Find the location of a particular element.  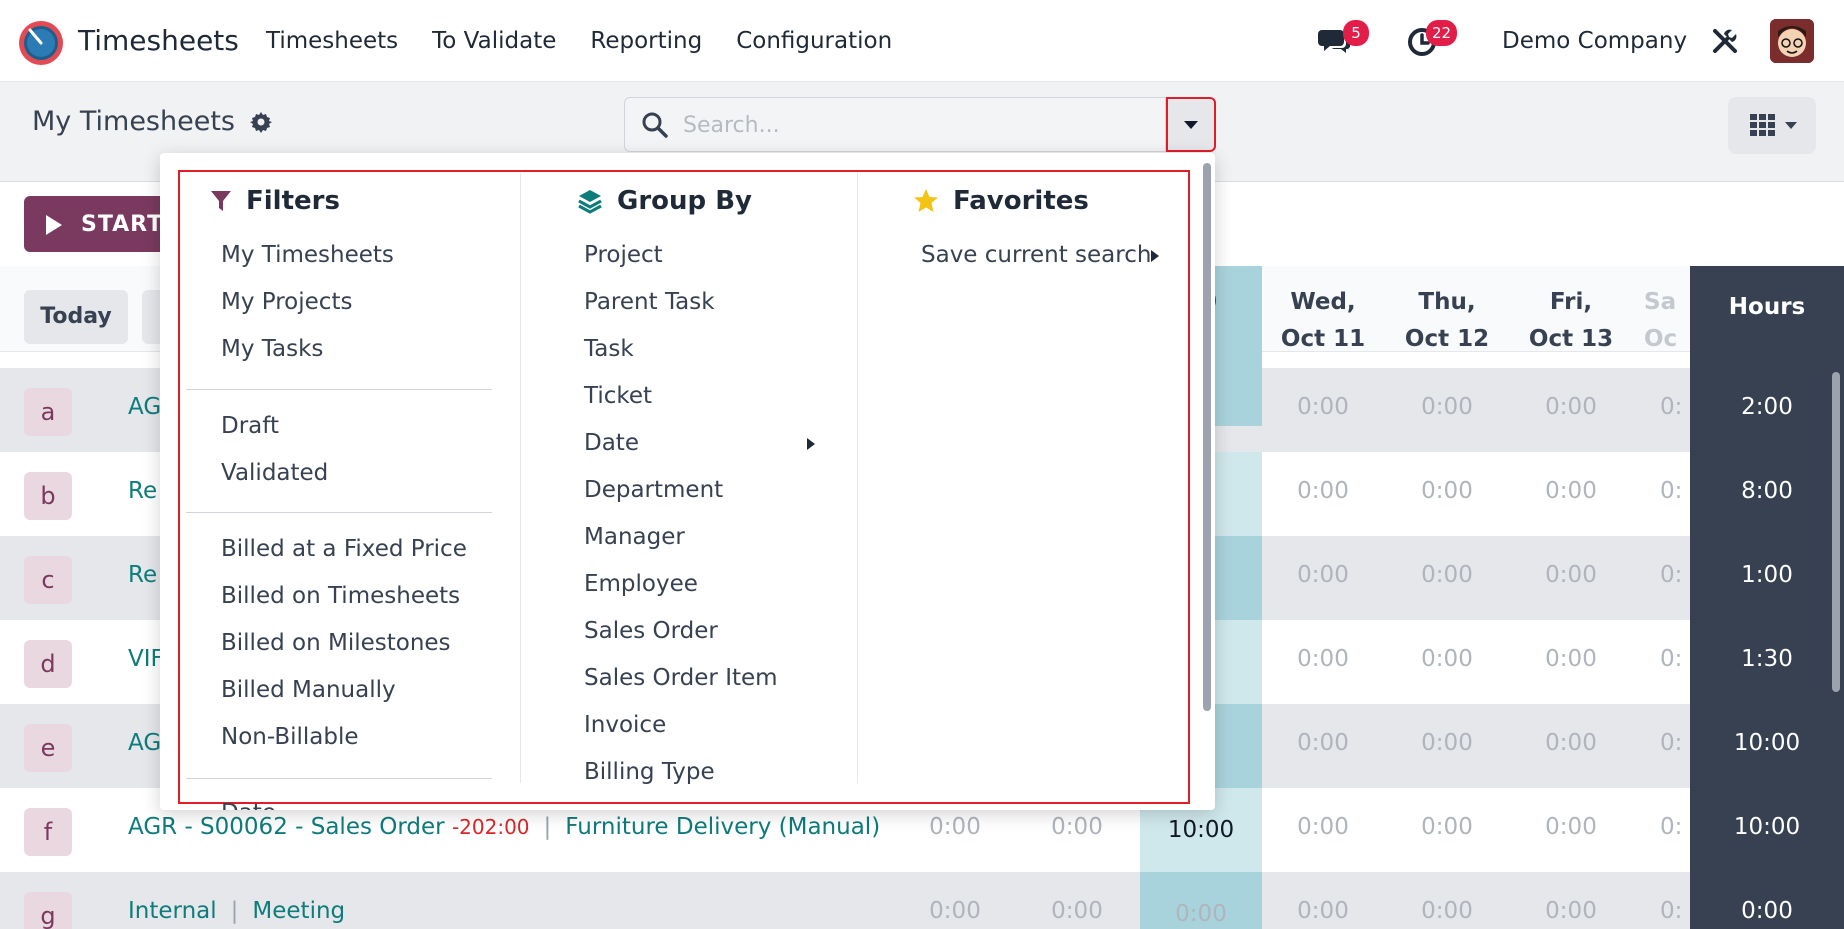

discuss-button is located at coordinates (1335, 43).